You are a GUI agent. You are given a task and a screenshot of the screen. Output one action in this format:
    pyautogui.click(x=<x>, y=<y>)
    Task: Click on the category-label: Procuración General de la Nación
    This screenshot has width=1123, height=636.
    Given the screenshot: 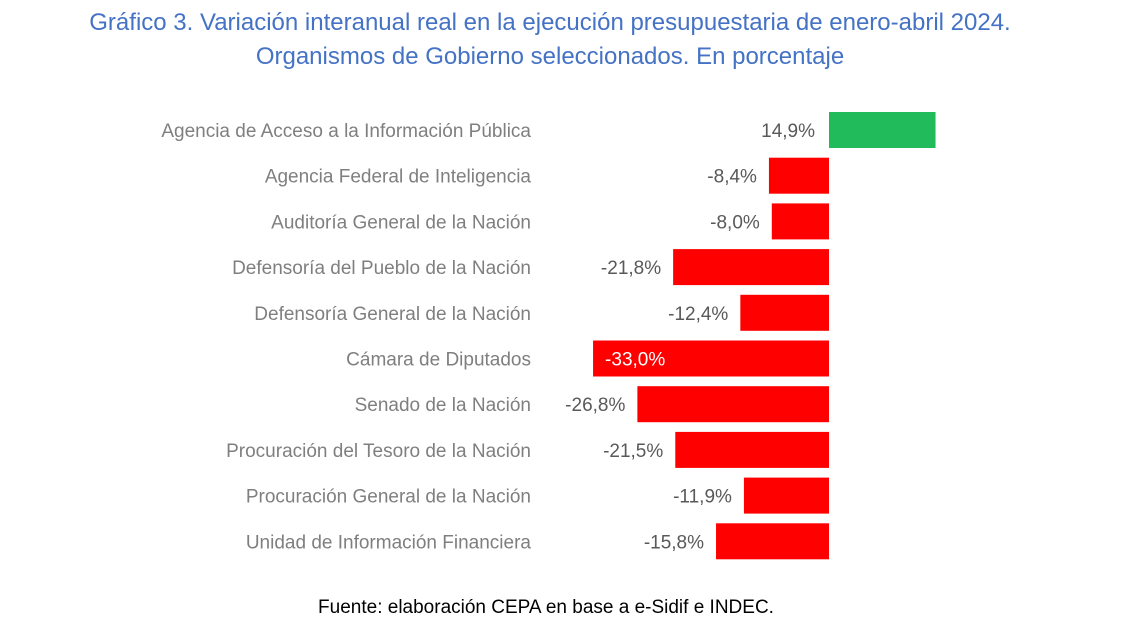 What is the action you would take?
    pyautogui.click(x=388, y=497)
    